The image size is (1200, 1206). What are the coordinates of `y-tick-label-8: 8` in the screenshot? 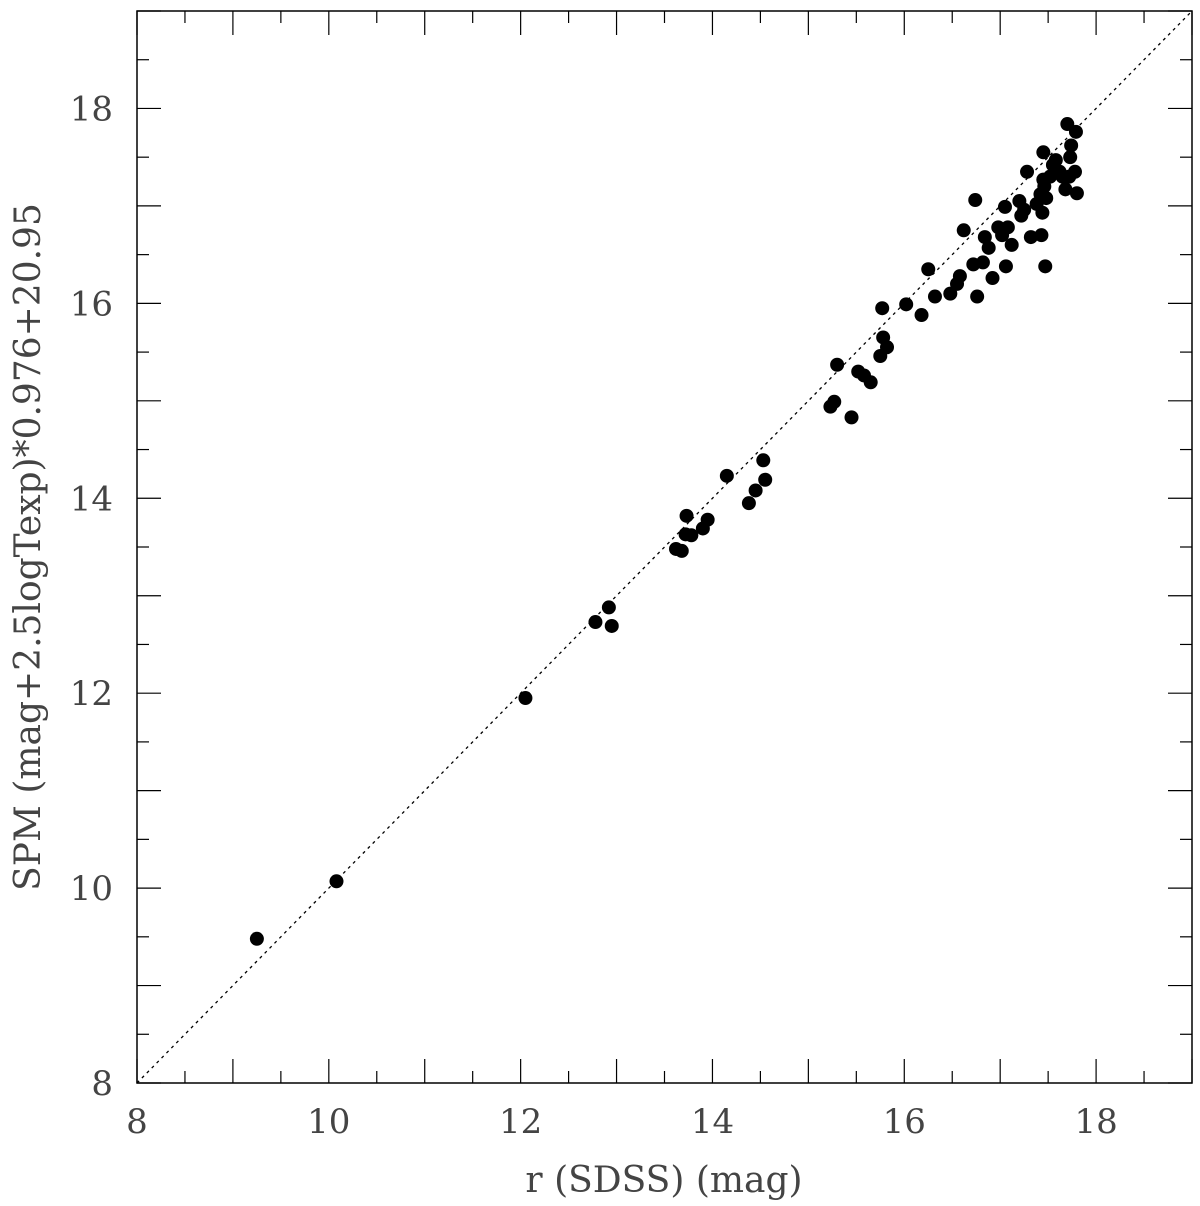 It's located at (102, 1084).